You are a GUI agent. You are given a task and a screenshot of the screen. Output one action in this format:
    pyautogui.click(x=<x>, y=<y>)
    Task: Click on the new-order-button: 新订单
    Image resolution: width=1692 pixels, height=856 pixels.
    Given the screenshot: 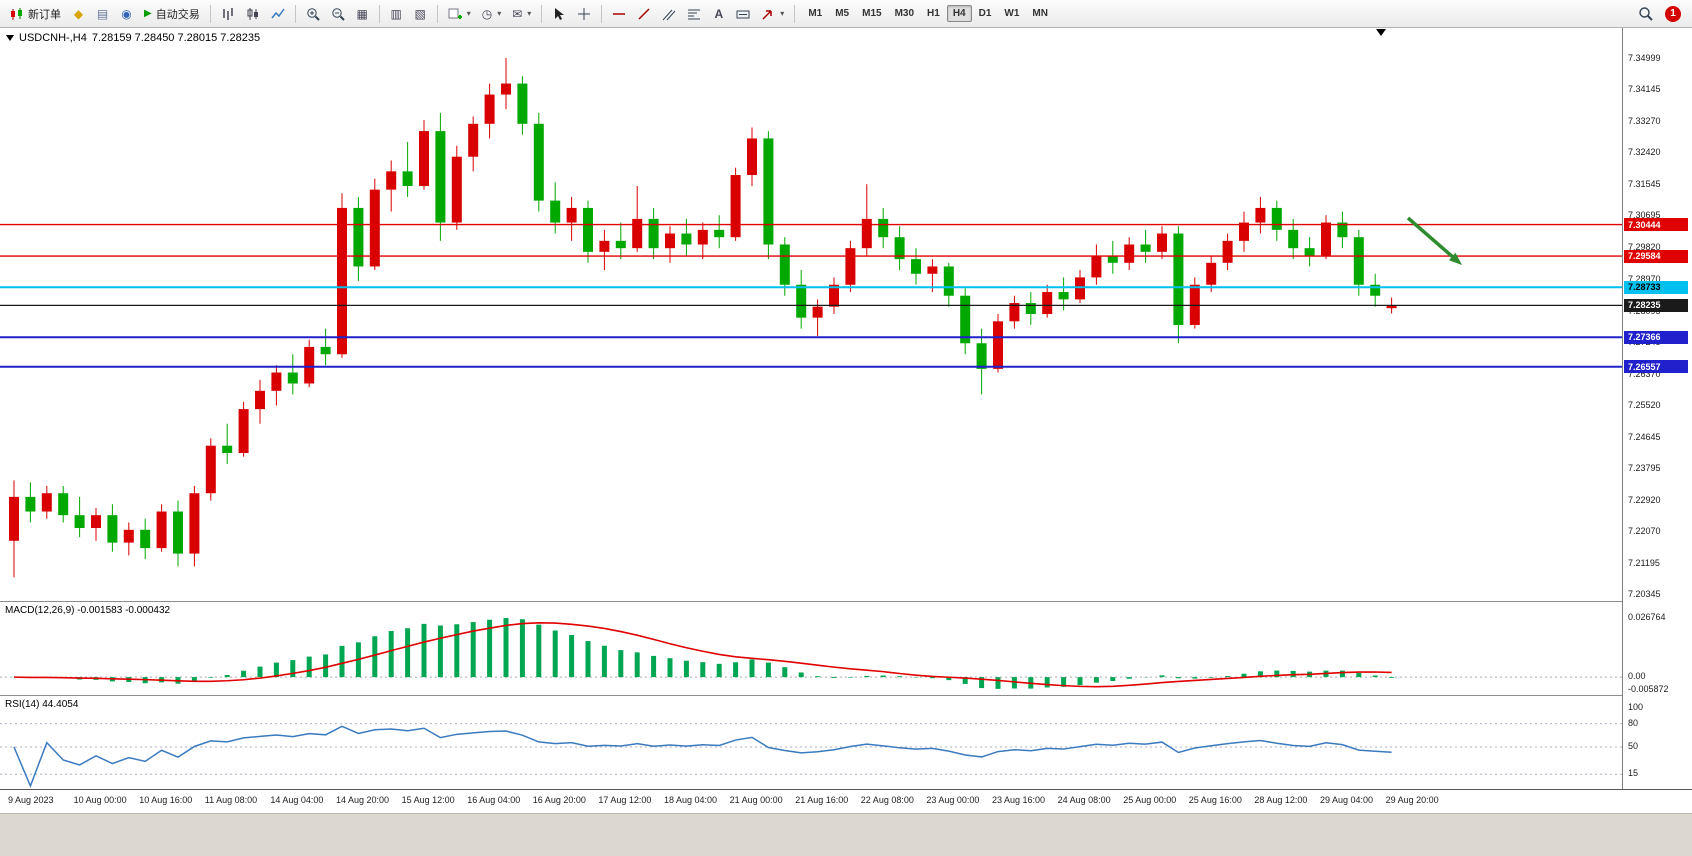 What is the action you would take?
    pyautogui.click(x=35, y=14)
    